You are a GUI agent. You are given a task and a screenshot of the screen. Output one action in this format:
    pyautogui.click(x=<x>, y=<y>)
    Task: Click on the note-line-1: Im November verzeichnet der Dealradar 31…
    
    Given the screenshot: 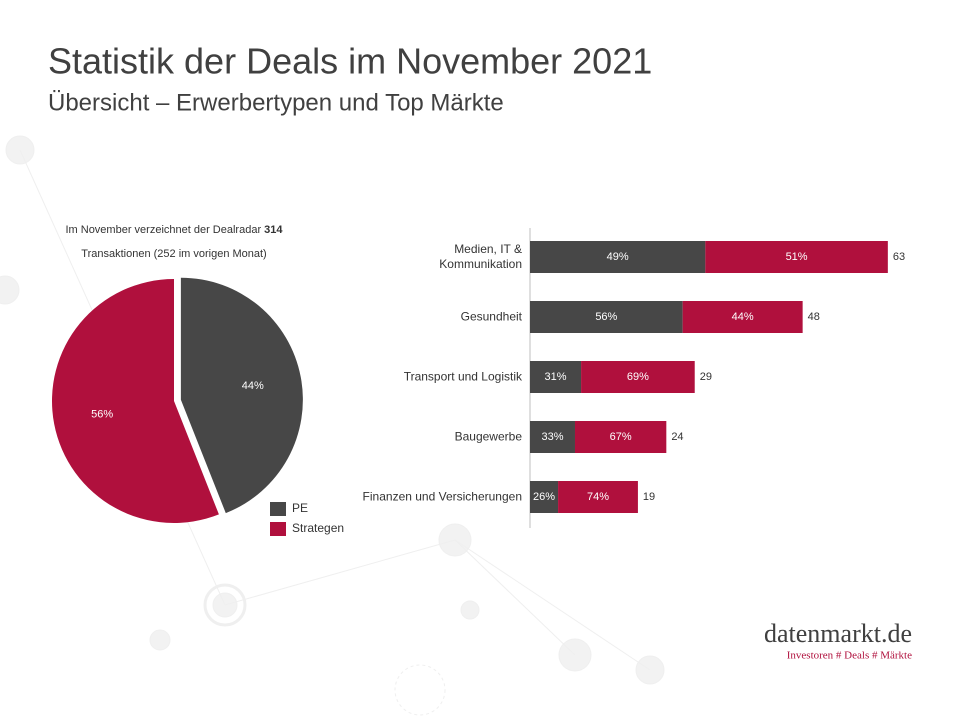 What is the action you would take?
    pyautogui.click(x=174, y=230)
    